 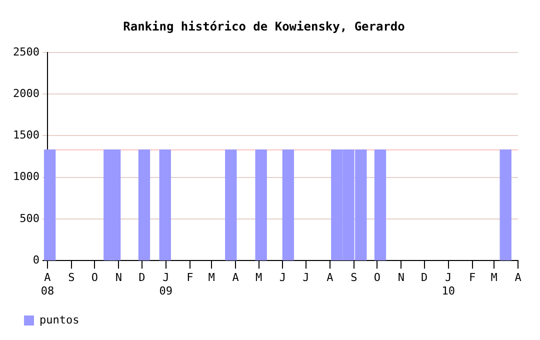 I want to click on legend-label: puntos, so click(x=60, y=319).